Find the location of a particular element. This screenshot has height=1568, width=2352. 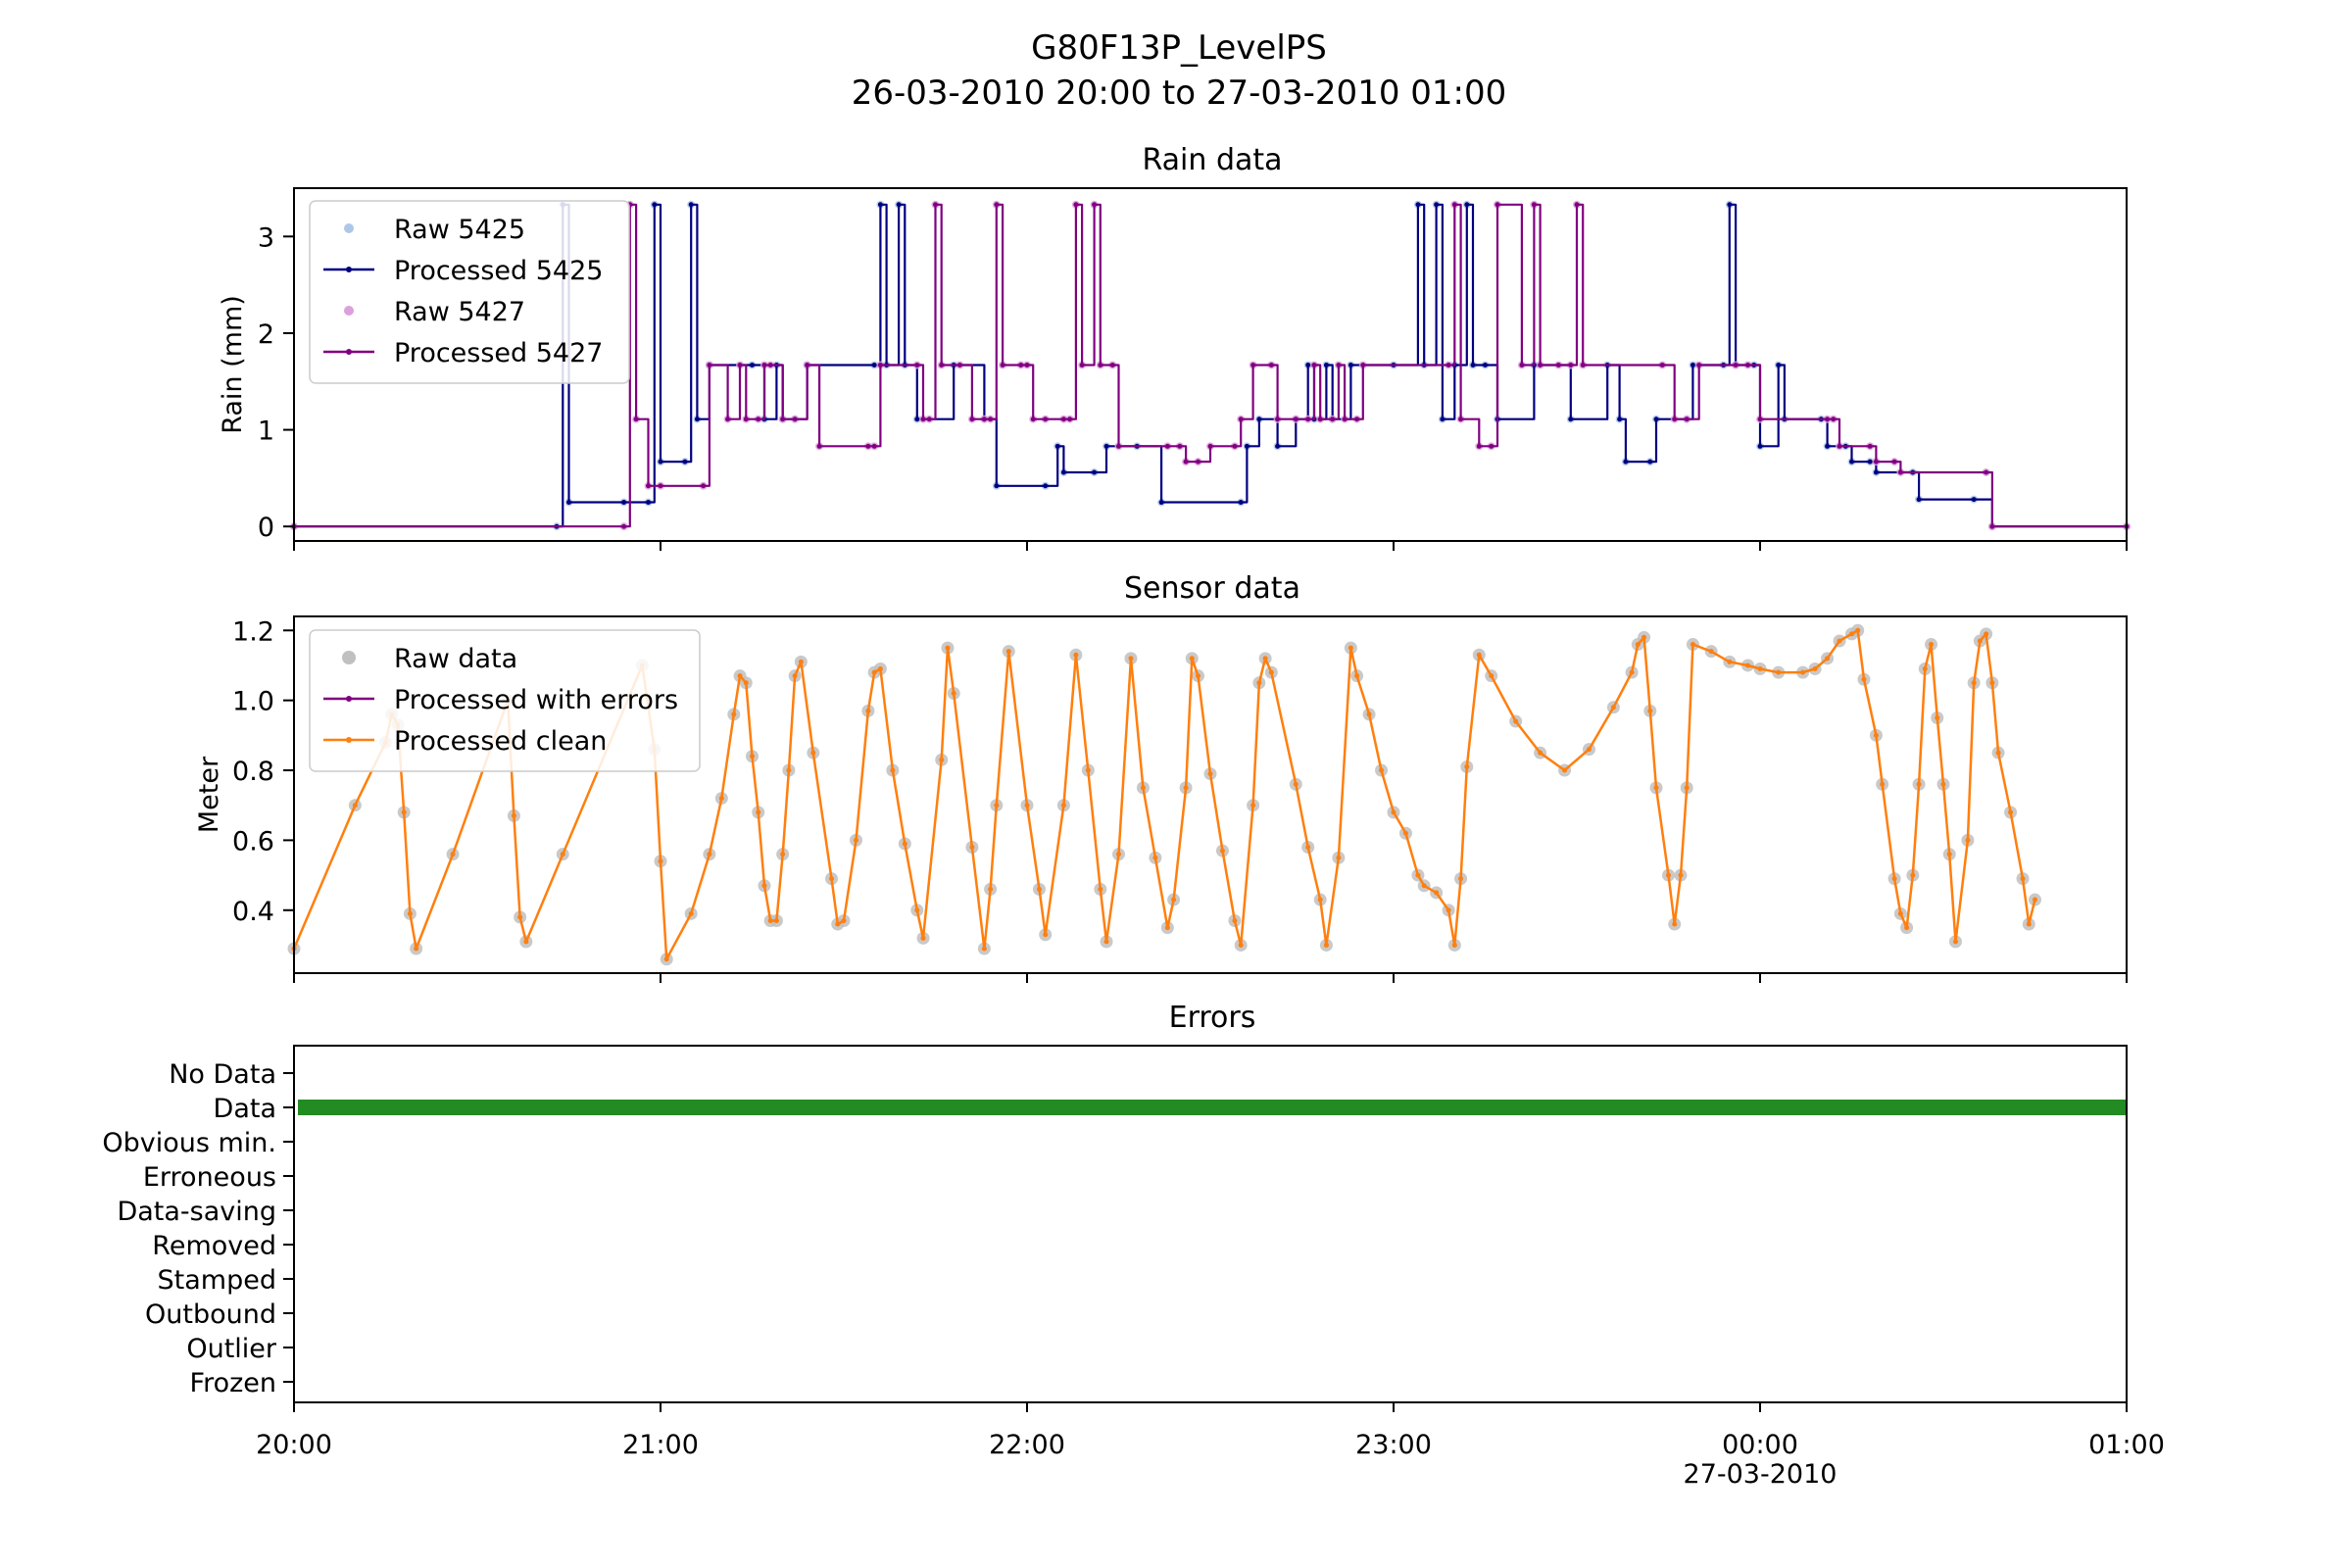

rain-y-tick-label: 2 is located at coordinates (266, 334).